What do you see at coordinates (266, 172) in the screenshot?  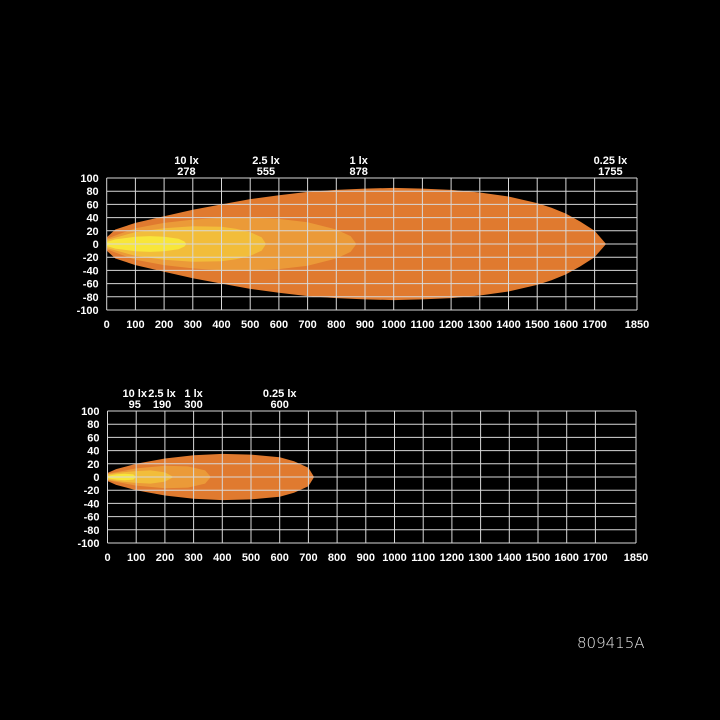 I see `distance-label: 555` at bounding box center [266, 172].